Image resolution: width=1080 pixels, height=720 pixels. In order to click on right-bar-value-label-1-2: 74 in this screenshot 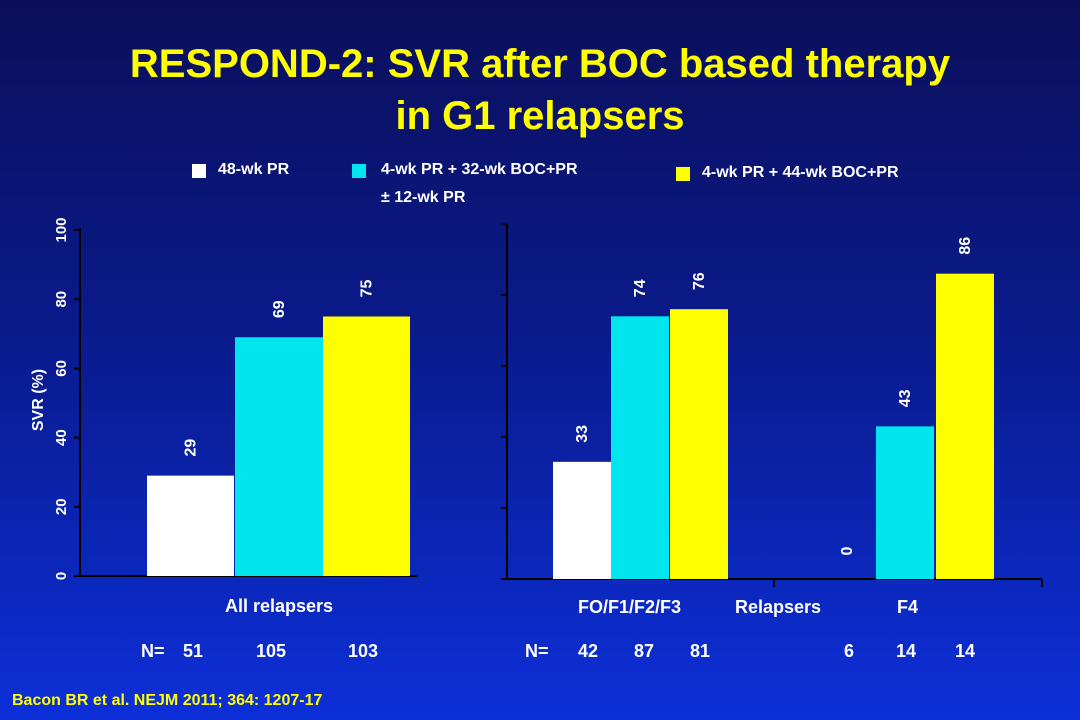, I will do `click(640, 288)`.